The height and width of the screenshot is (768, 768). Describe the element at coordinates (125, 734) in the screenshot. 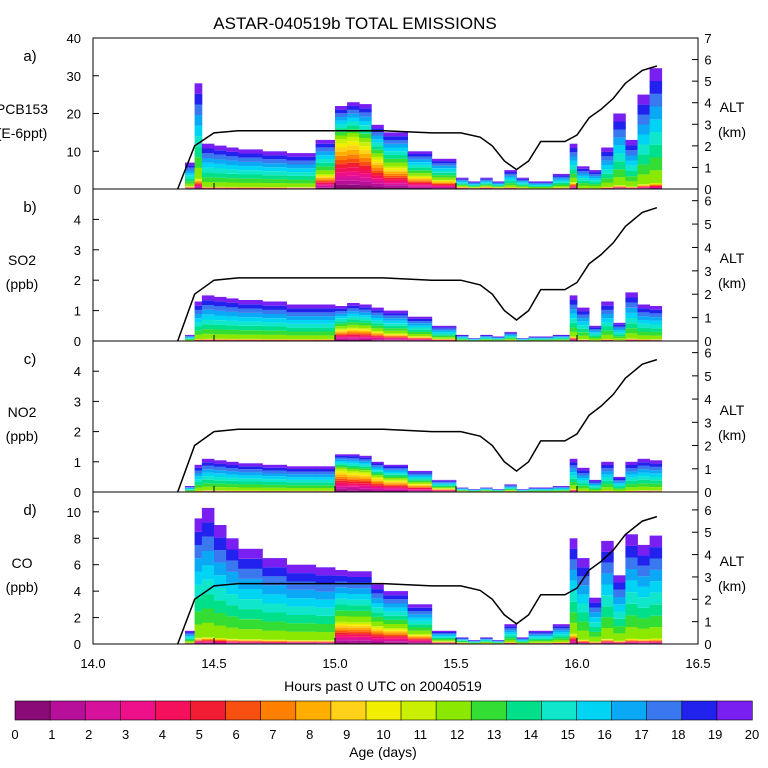

I see `colorbar-tick-label: 3` at that location.